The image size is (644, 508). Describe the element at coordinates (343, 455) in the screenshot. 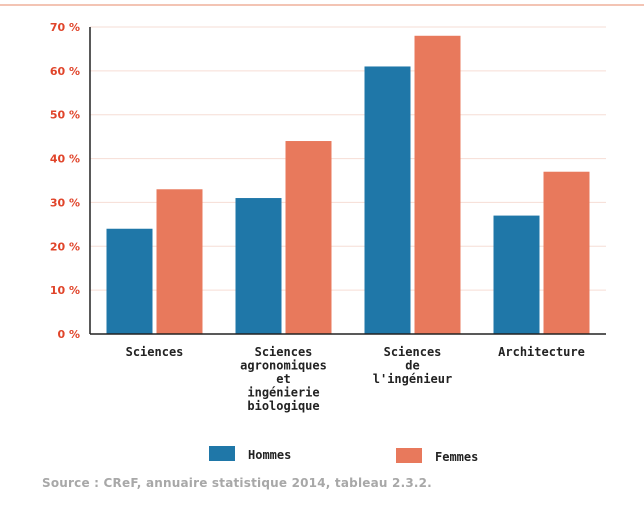

I see `legend: Hommes Femmes` at that location.